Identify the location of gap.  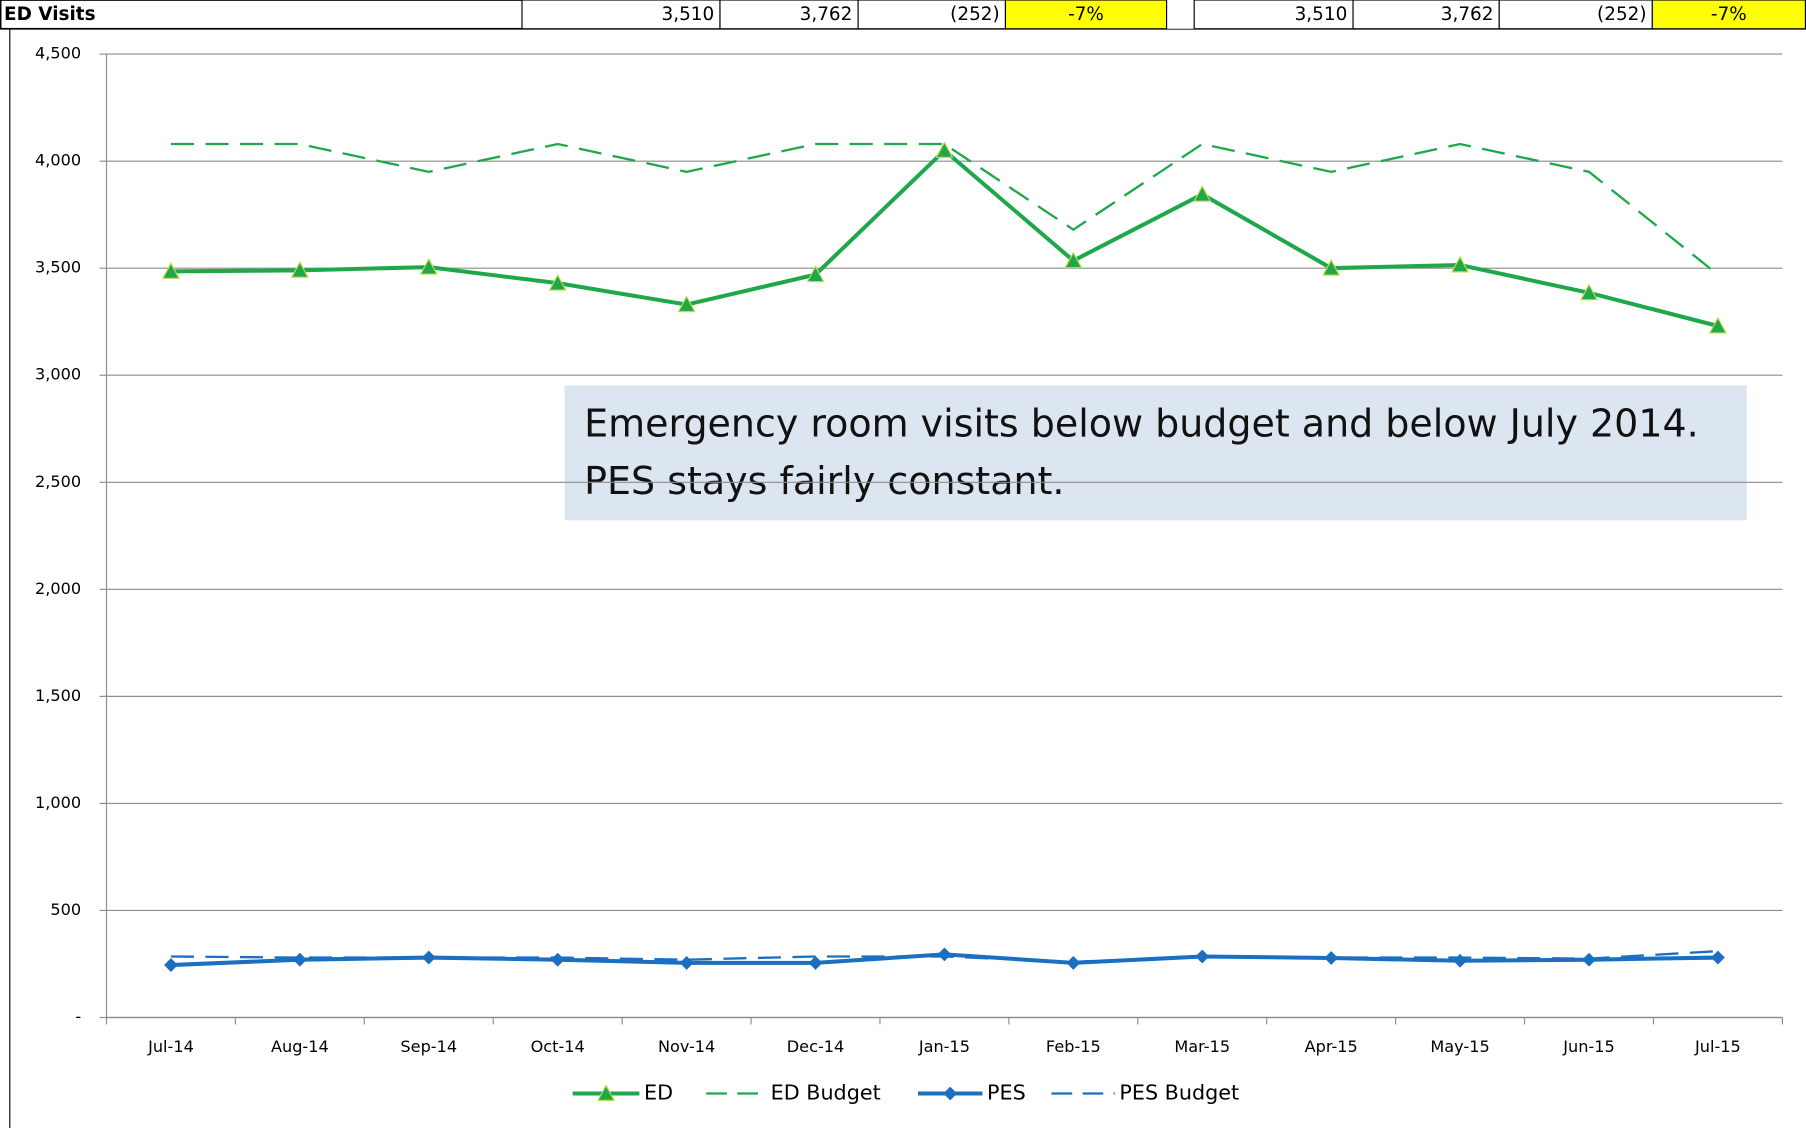
(1180, 14).